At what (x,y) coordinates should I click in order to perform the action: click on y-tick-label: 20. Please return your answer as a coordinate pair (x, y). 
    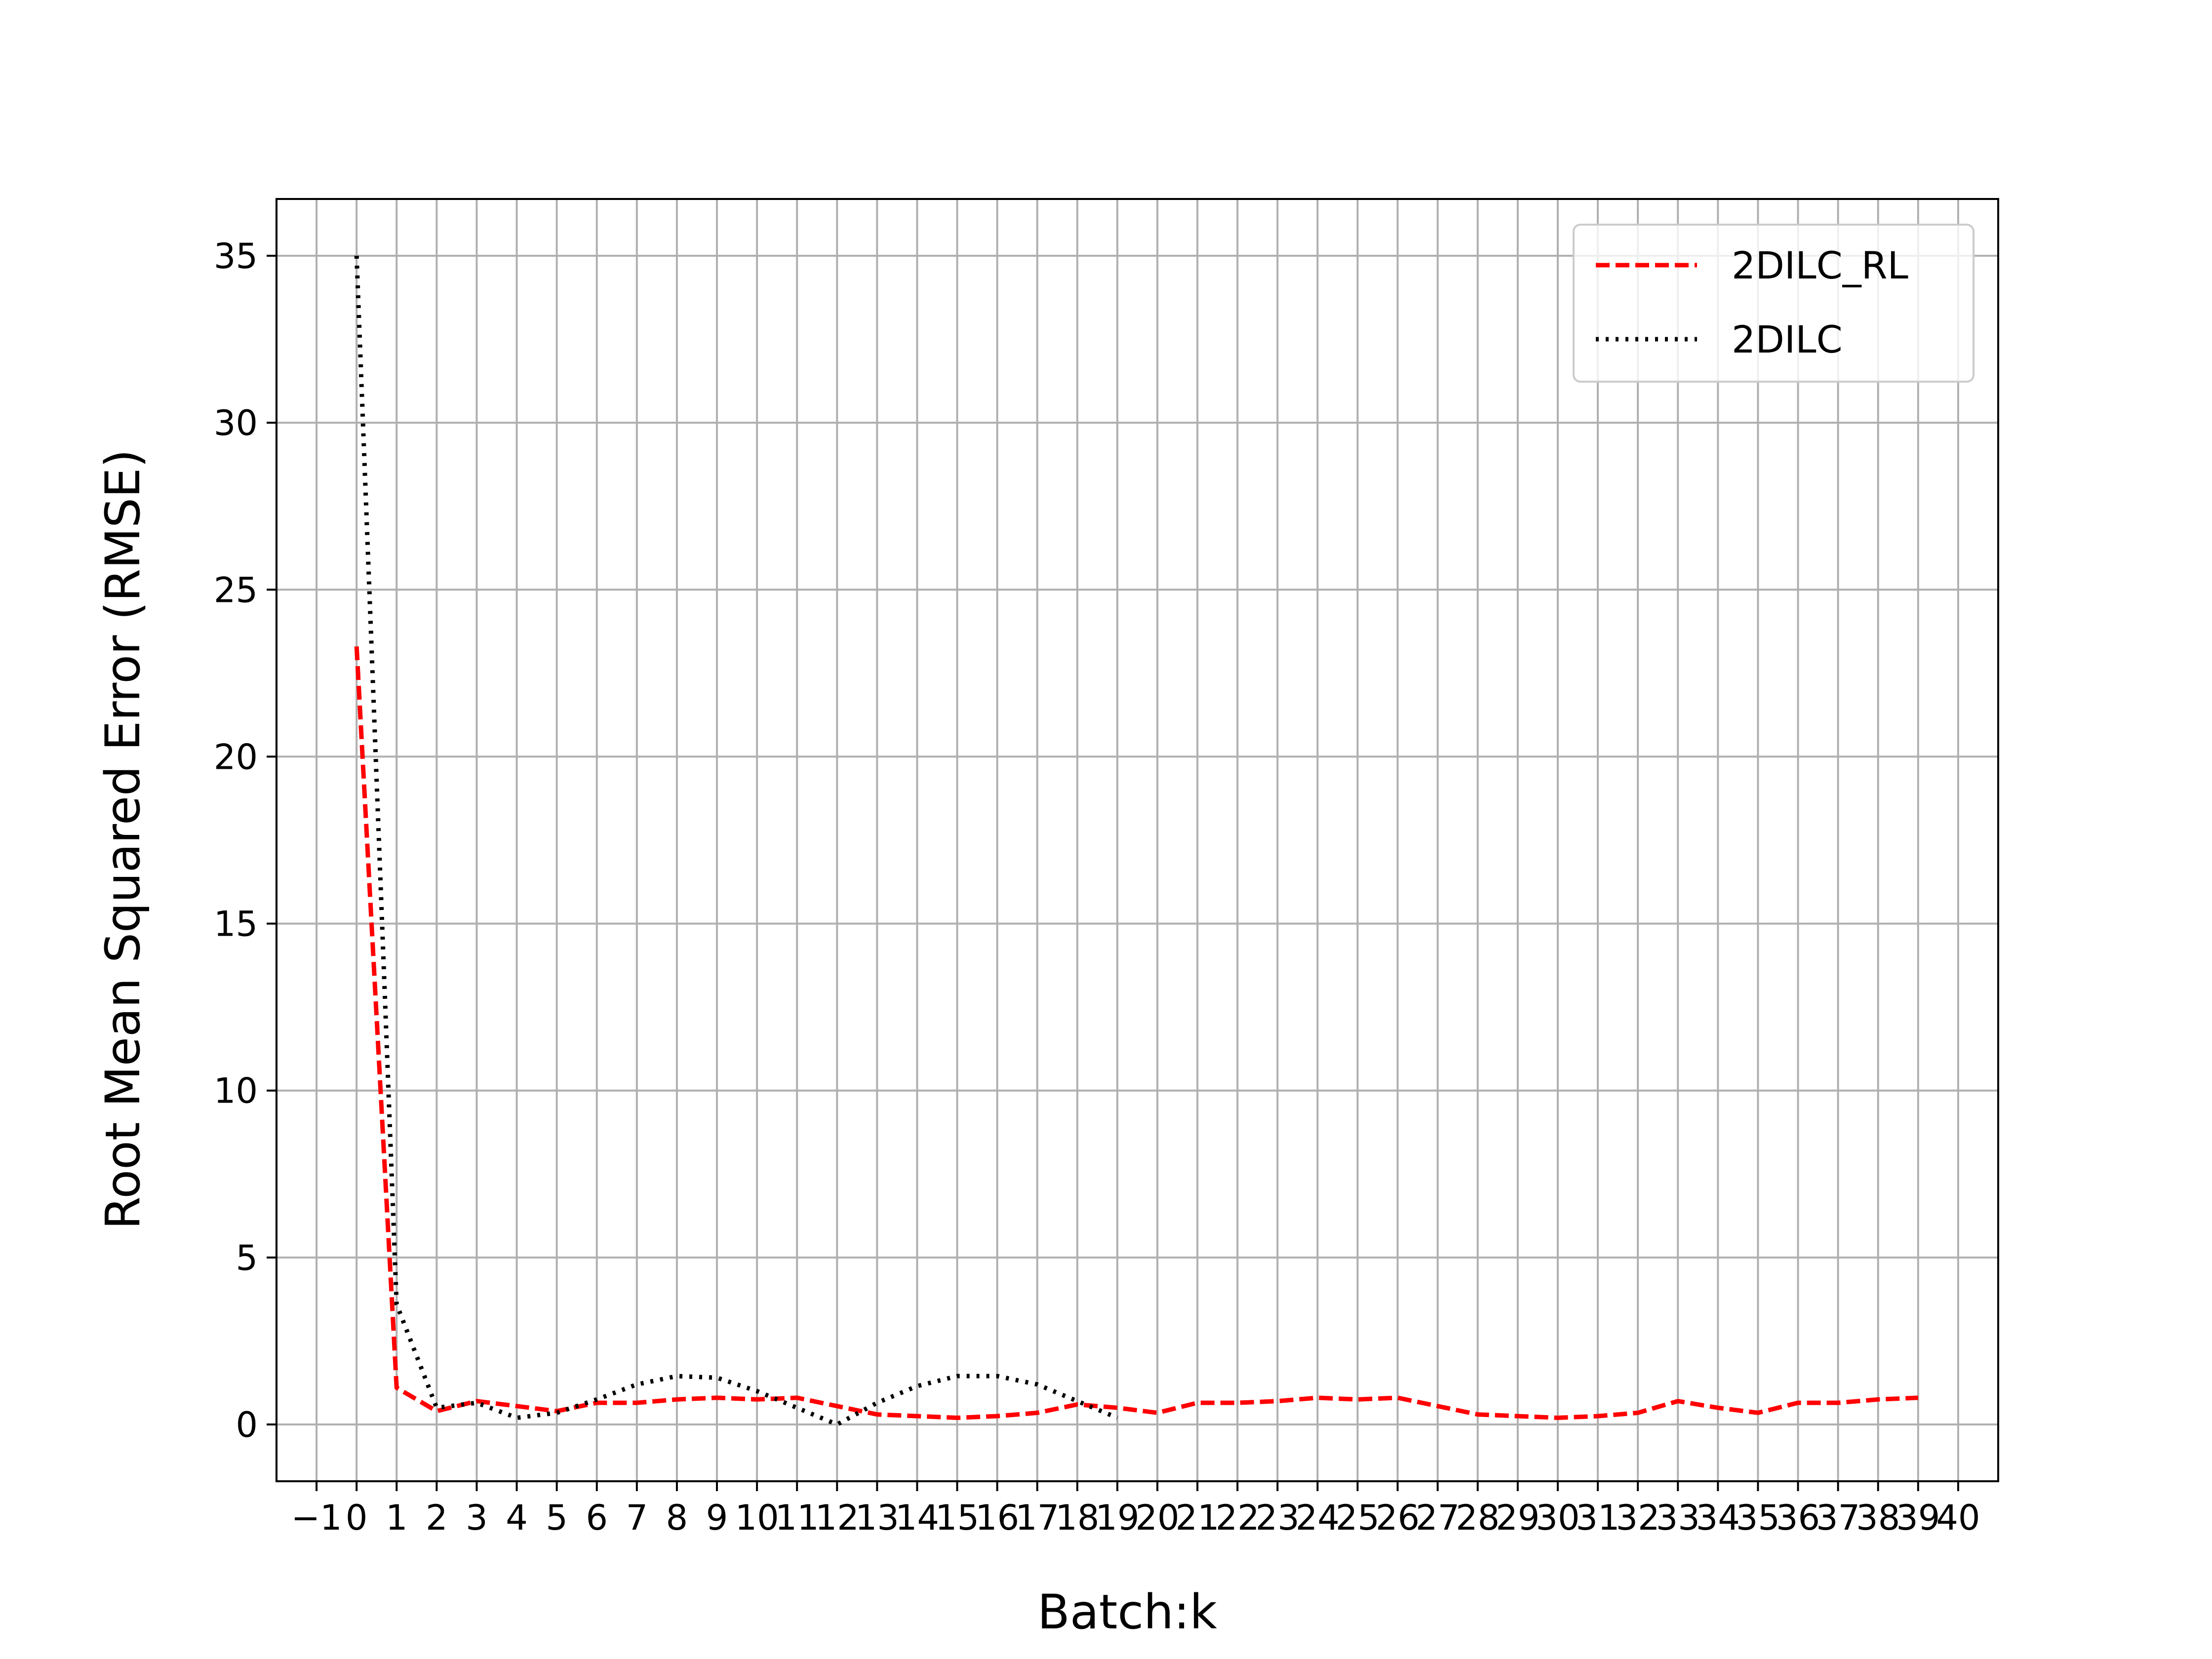
    Looking at the image, I should click on (236, 757).